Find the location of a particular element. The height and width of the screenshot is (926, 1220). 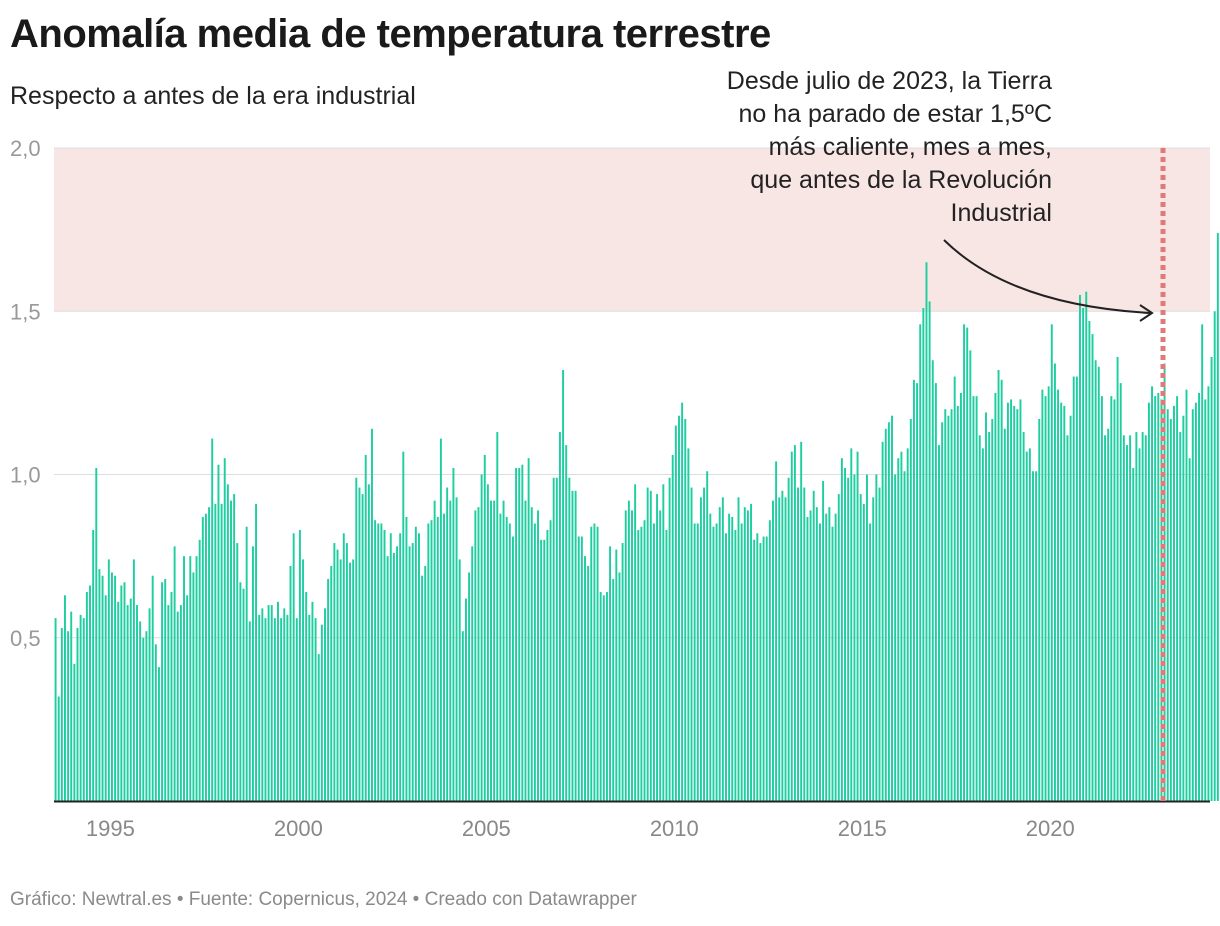

annotation-line: que antes de la Revolución is located at coordinates (901, 180).